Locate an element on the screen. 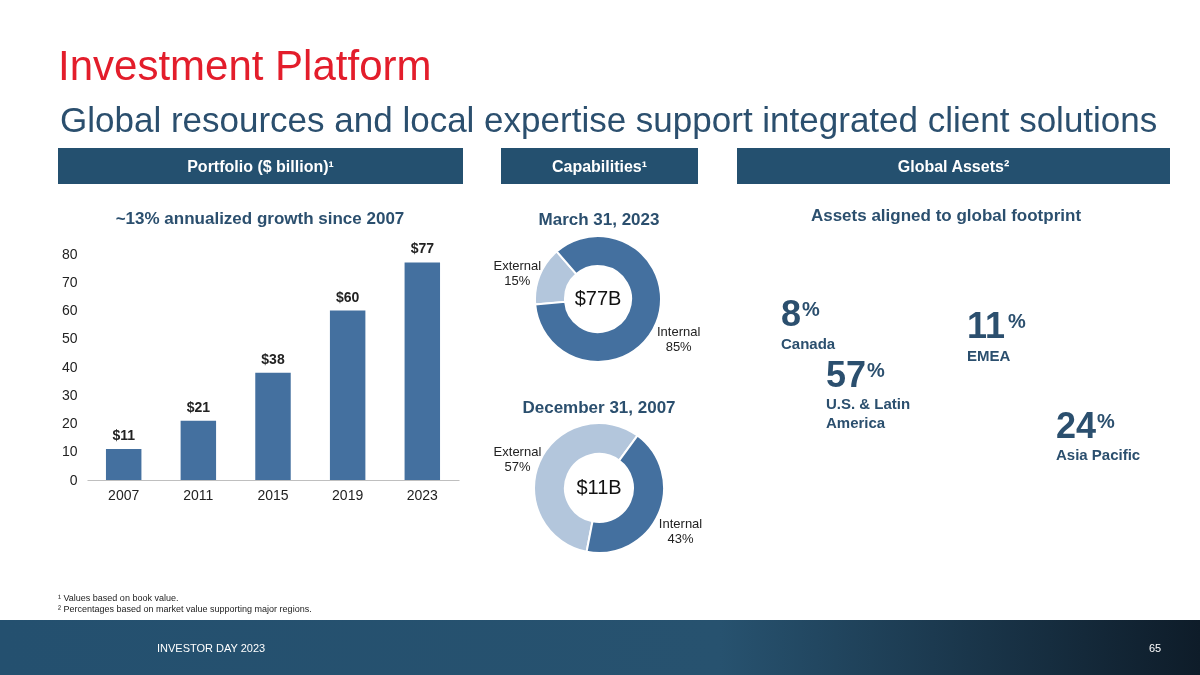 The image size is (1200, 675). x-tick-label: 2007 is located at coordinates (124, 494).